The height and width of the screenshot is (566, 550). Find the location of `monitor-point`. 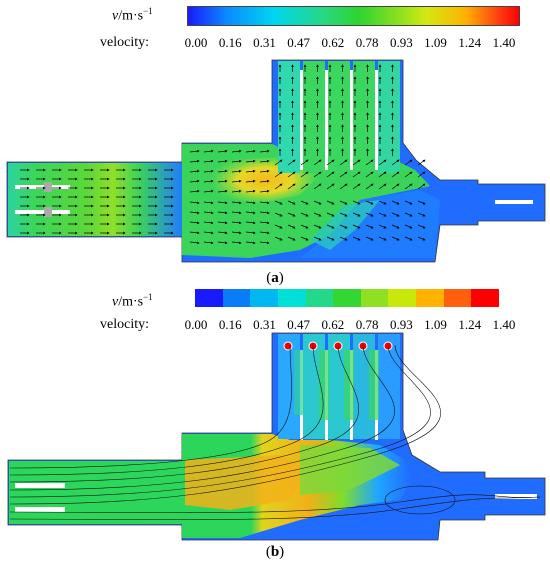

monitor-point is located at coordinates (288, 346).